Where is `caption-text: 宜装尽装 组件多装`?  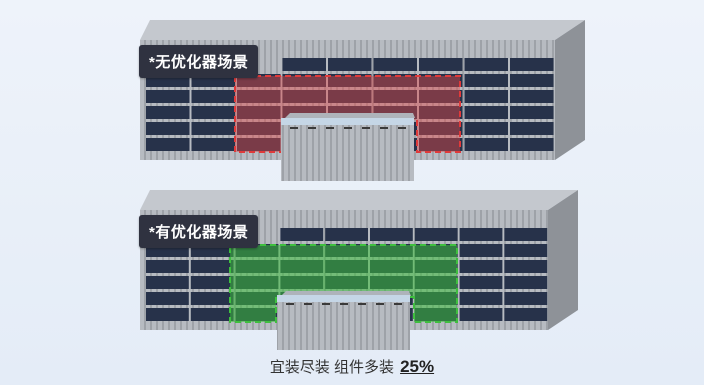 caption-text: 宜装尽装 组件多装 is located at coordinates (332, 367).